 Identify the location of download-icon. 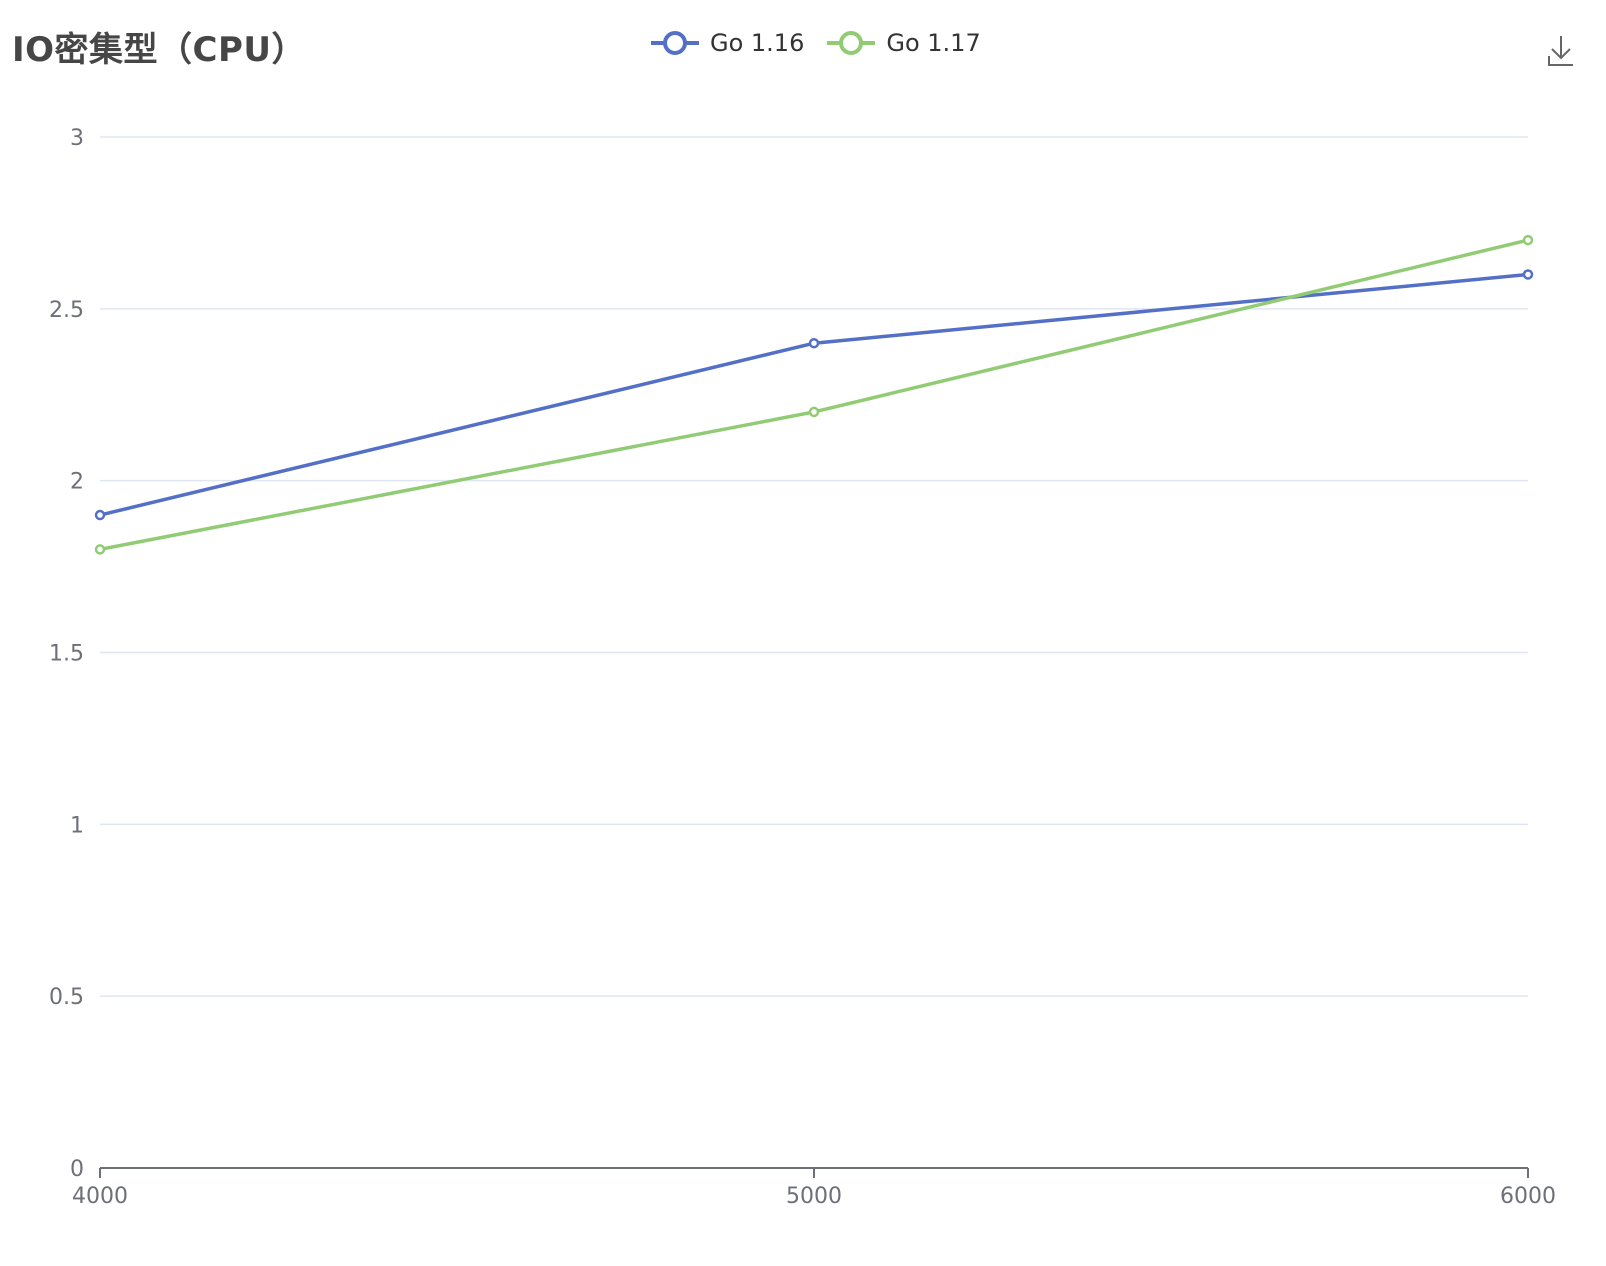
(1560, 51).